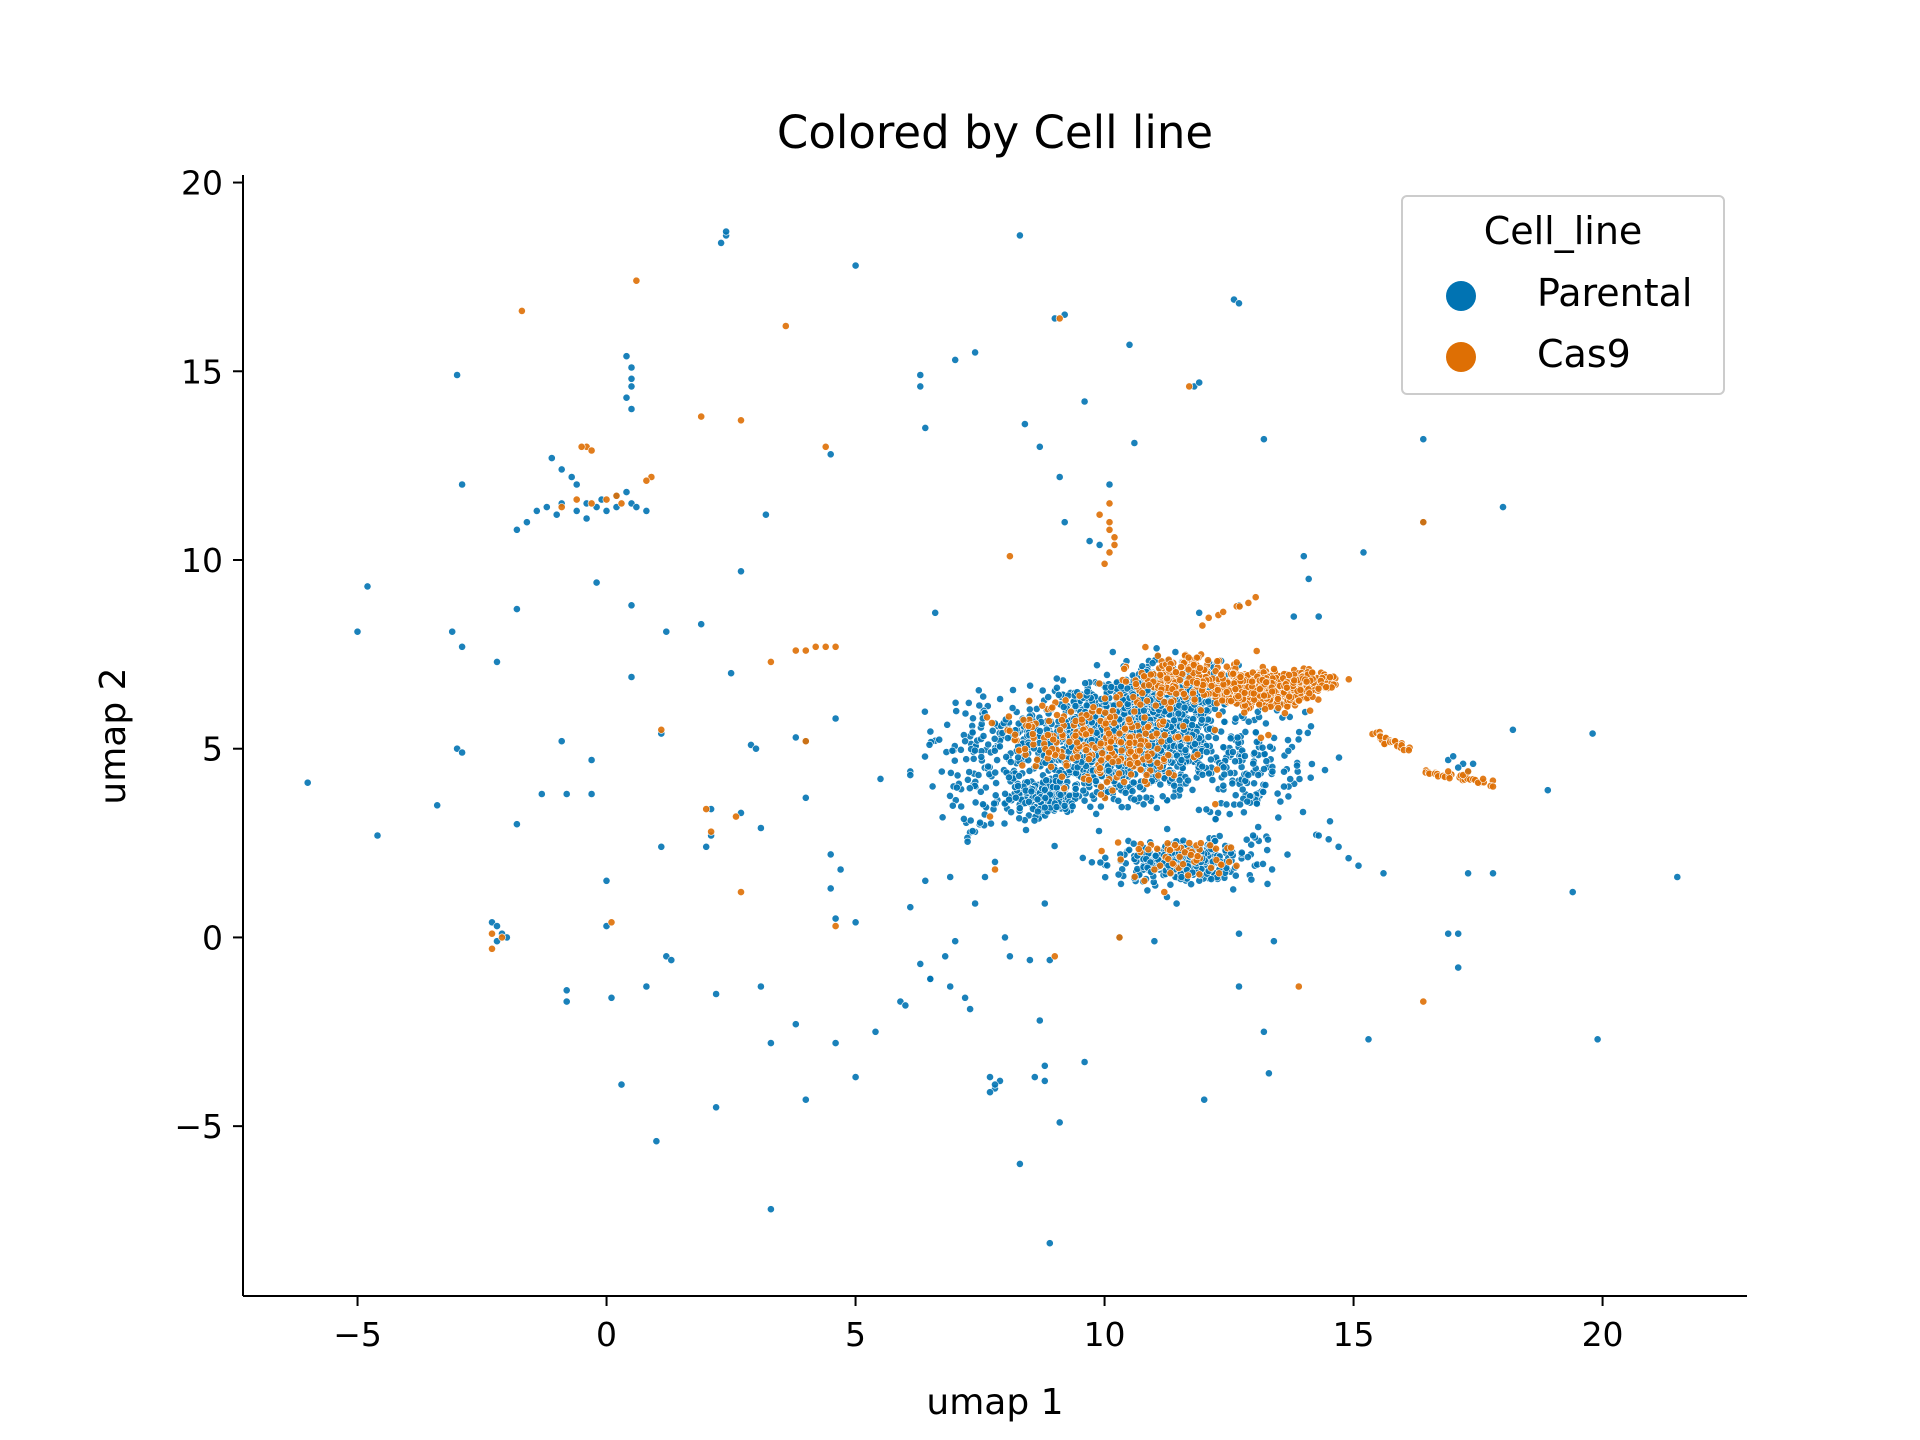  I want to click on legend: Cell_line Parental Cas9, so click(1563, 295).